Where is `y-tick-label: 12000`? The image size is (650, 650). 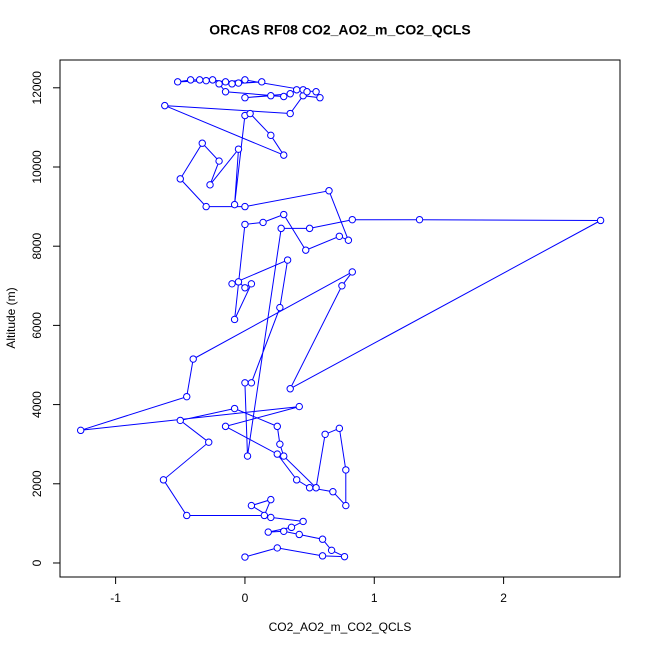
y-tick-label: 12000 is located at coordinates (37, 88).